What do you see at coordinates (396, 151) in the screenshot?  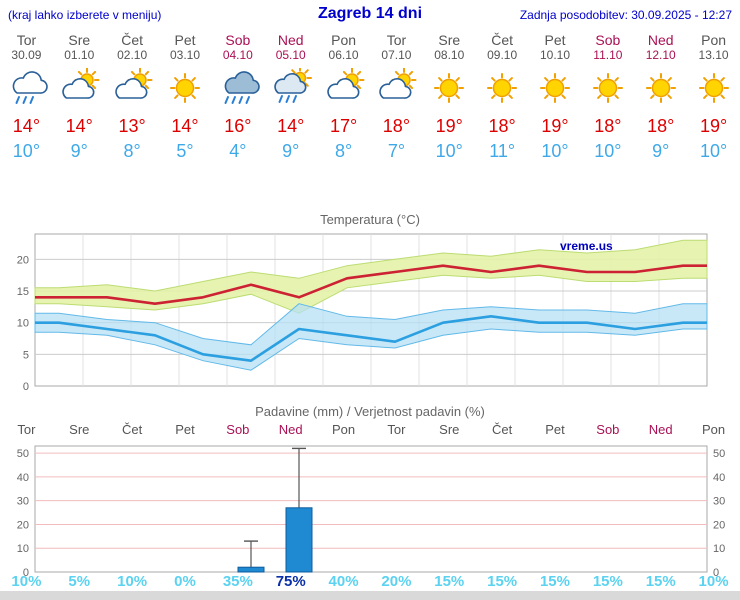 I see `min-temp: 7°` at bounding box center [396, 151].